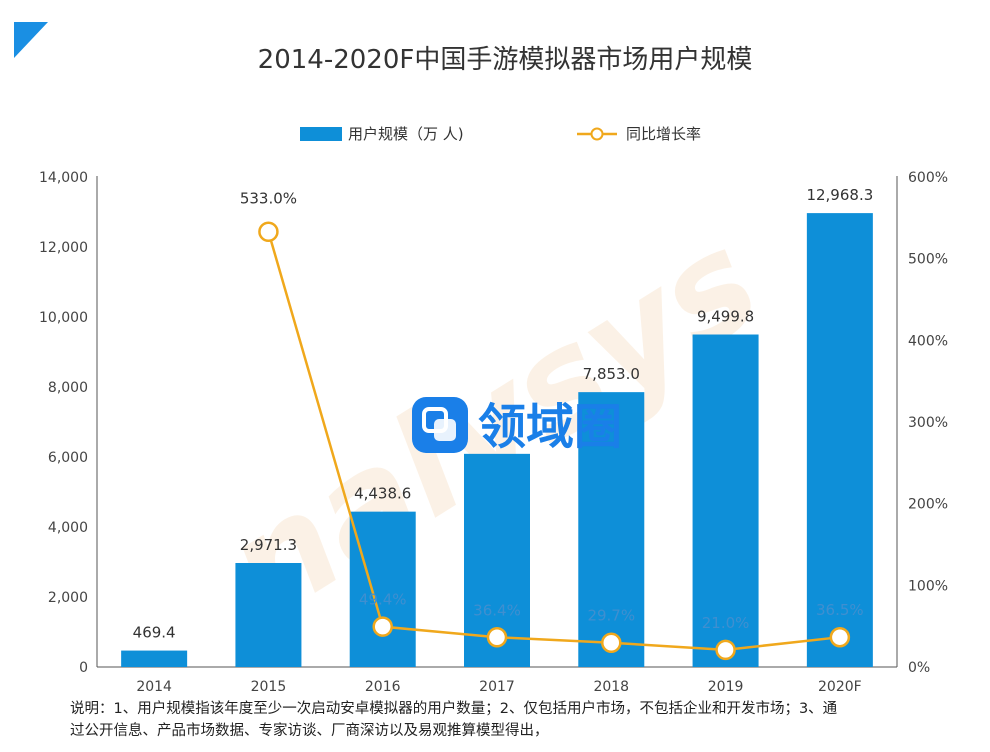 The image size is (990, 752). I want to click on growth-value-label: 36.4%, so click(497, 610).